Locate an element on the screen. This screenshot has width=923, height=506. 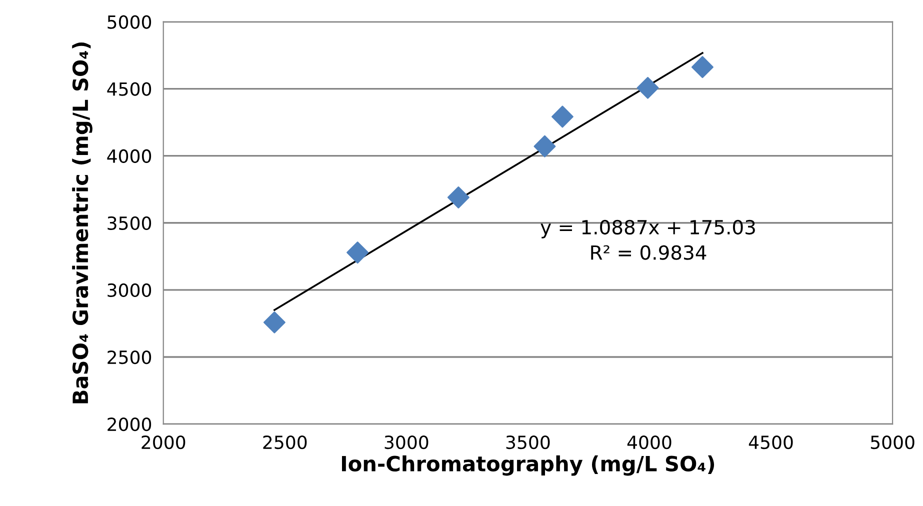
x-tick-label: 2000 is located at coordinates (164, 442).